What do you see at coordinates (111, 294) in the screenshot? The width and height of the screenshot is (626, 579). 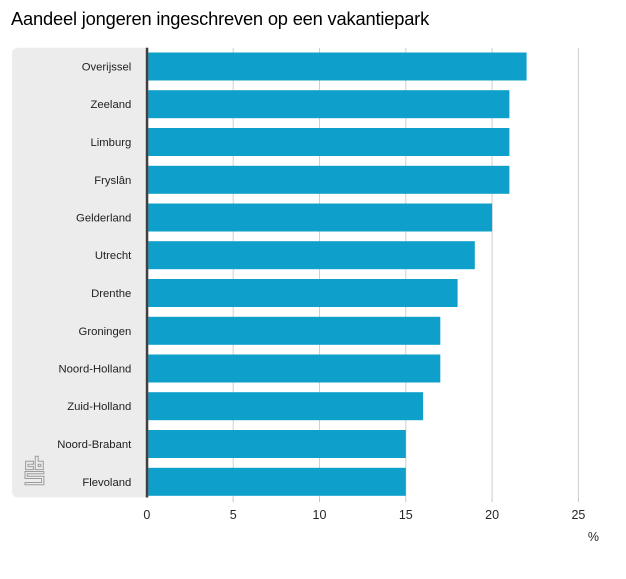 I see `svg-text: Drenthe` at bounding box center [111, 294].